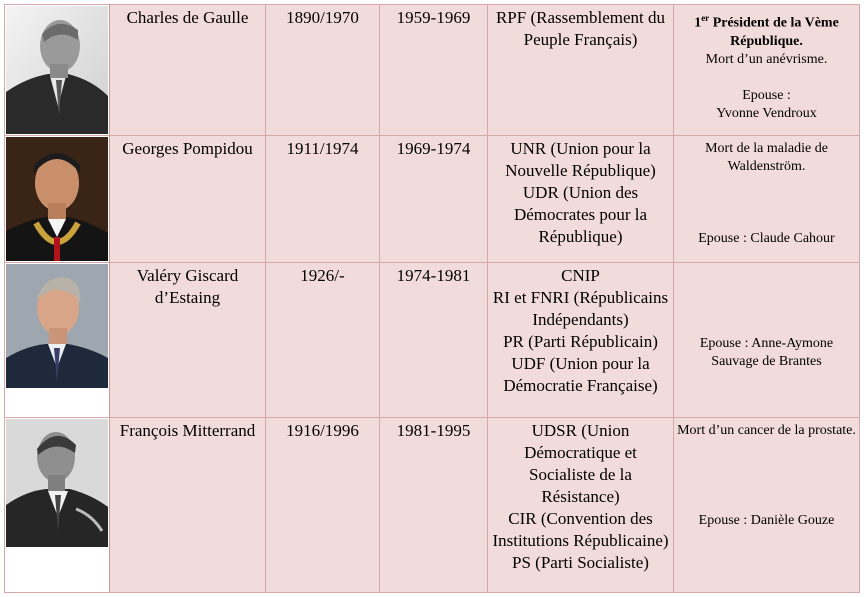 The height and width of the screenshot is (597, 864). I want to click on party-entry: UNR (Union pour la Nouvelle République), so click(580, 159).